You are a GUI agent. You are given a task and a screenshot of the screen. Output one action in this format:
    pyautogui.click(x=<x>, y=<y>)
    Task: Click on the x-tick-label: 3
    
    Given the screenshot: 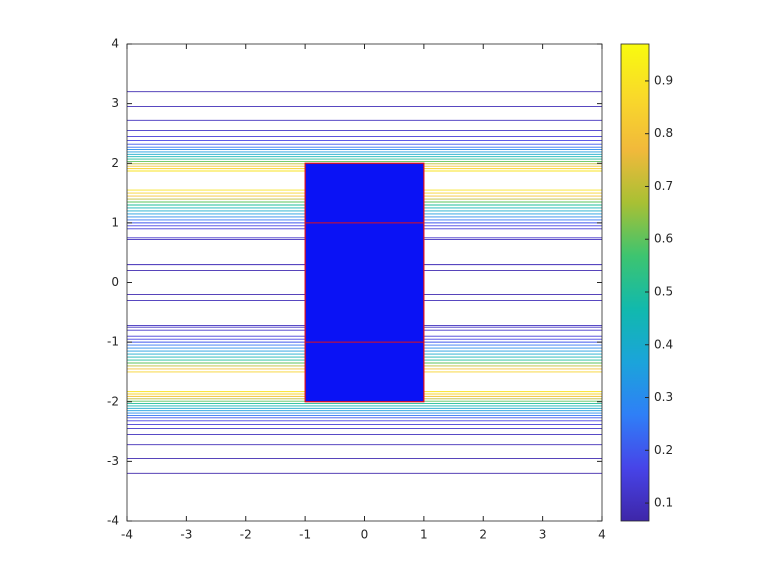 What is the action you would take?
    pyautogui.click(x=543, y=535)
    